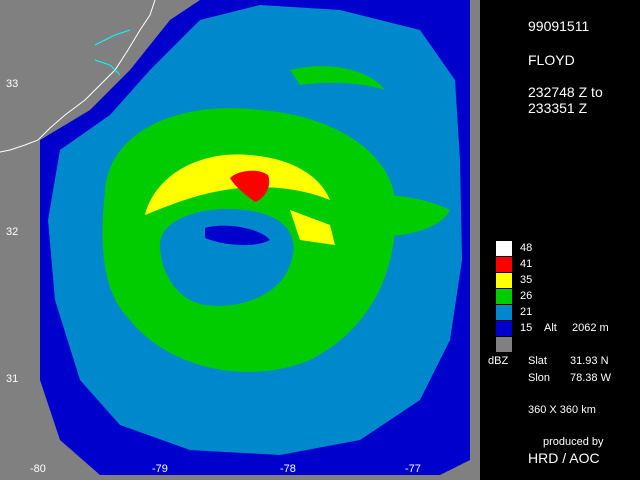 This screenshot has width=640, height=480. Describe the element at coordinates (564, 458) in the screenshot. I see `credit-line2: HRD / AOC` at that location.